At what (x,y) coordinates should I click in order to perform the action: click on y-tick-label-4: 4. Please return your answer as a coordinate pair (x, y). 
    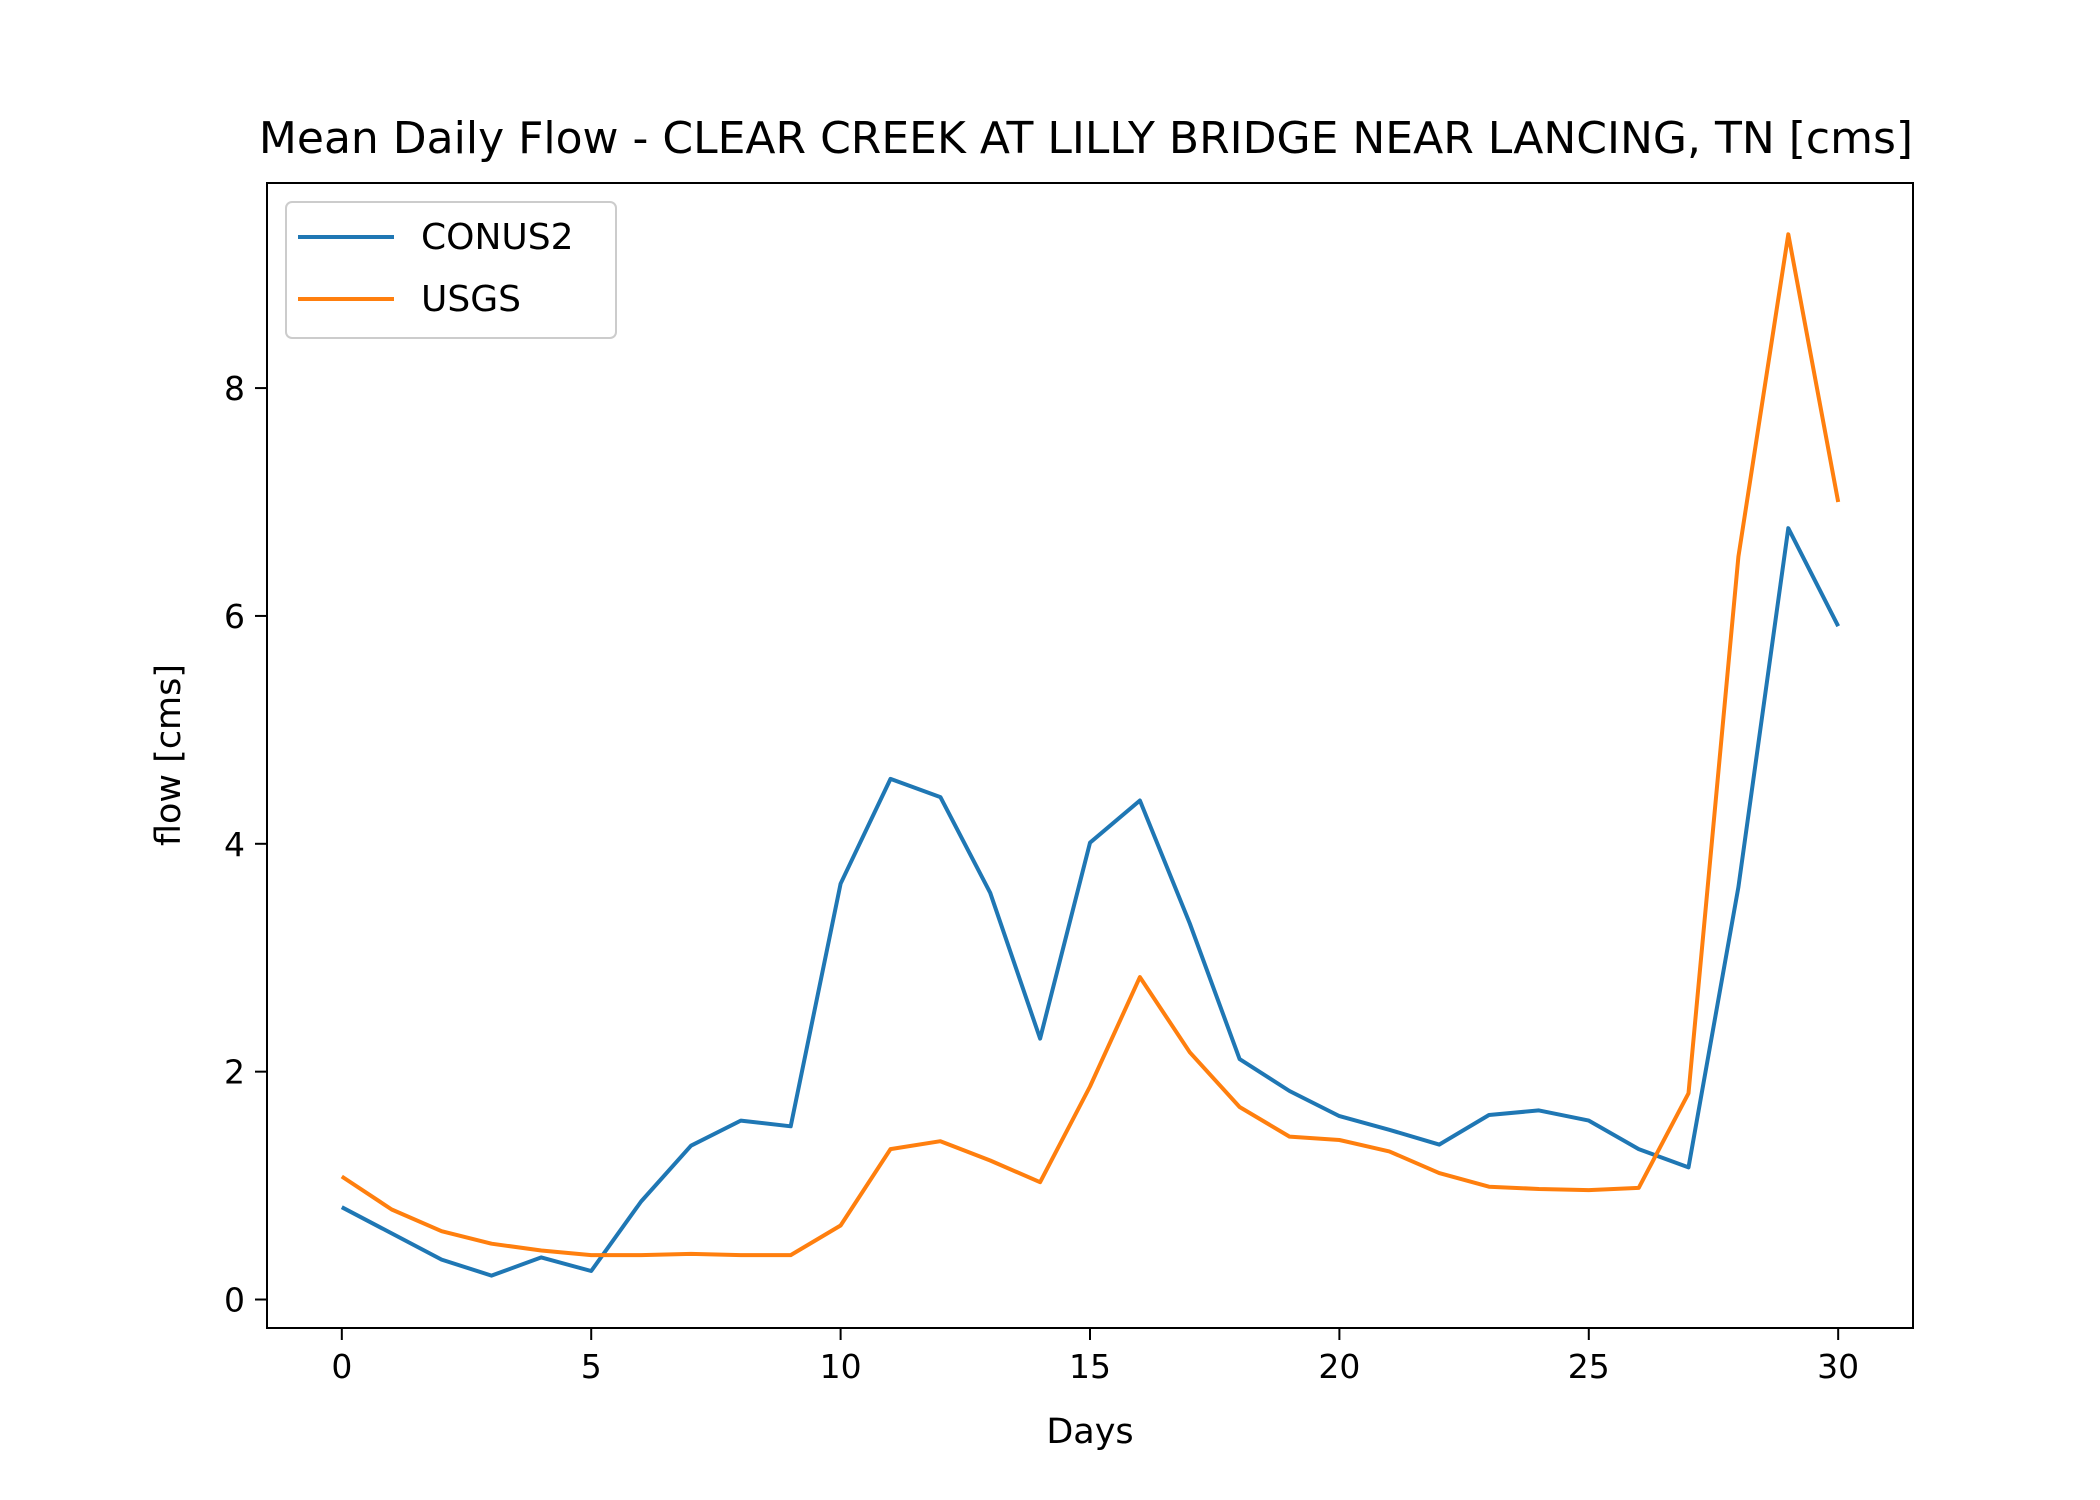
    Looking at the image, I should click on (234, 844).